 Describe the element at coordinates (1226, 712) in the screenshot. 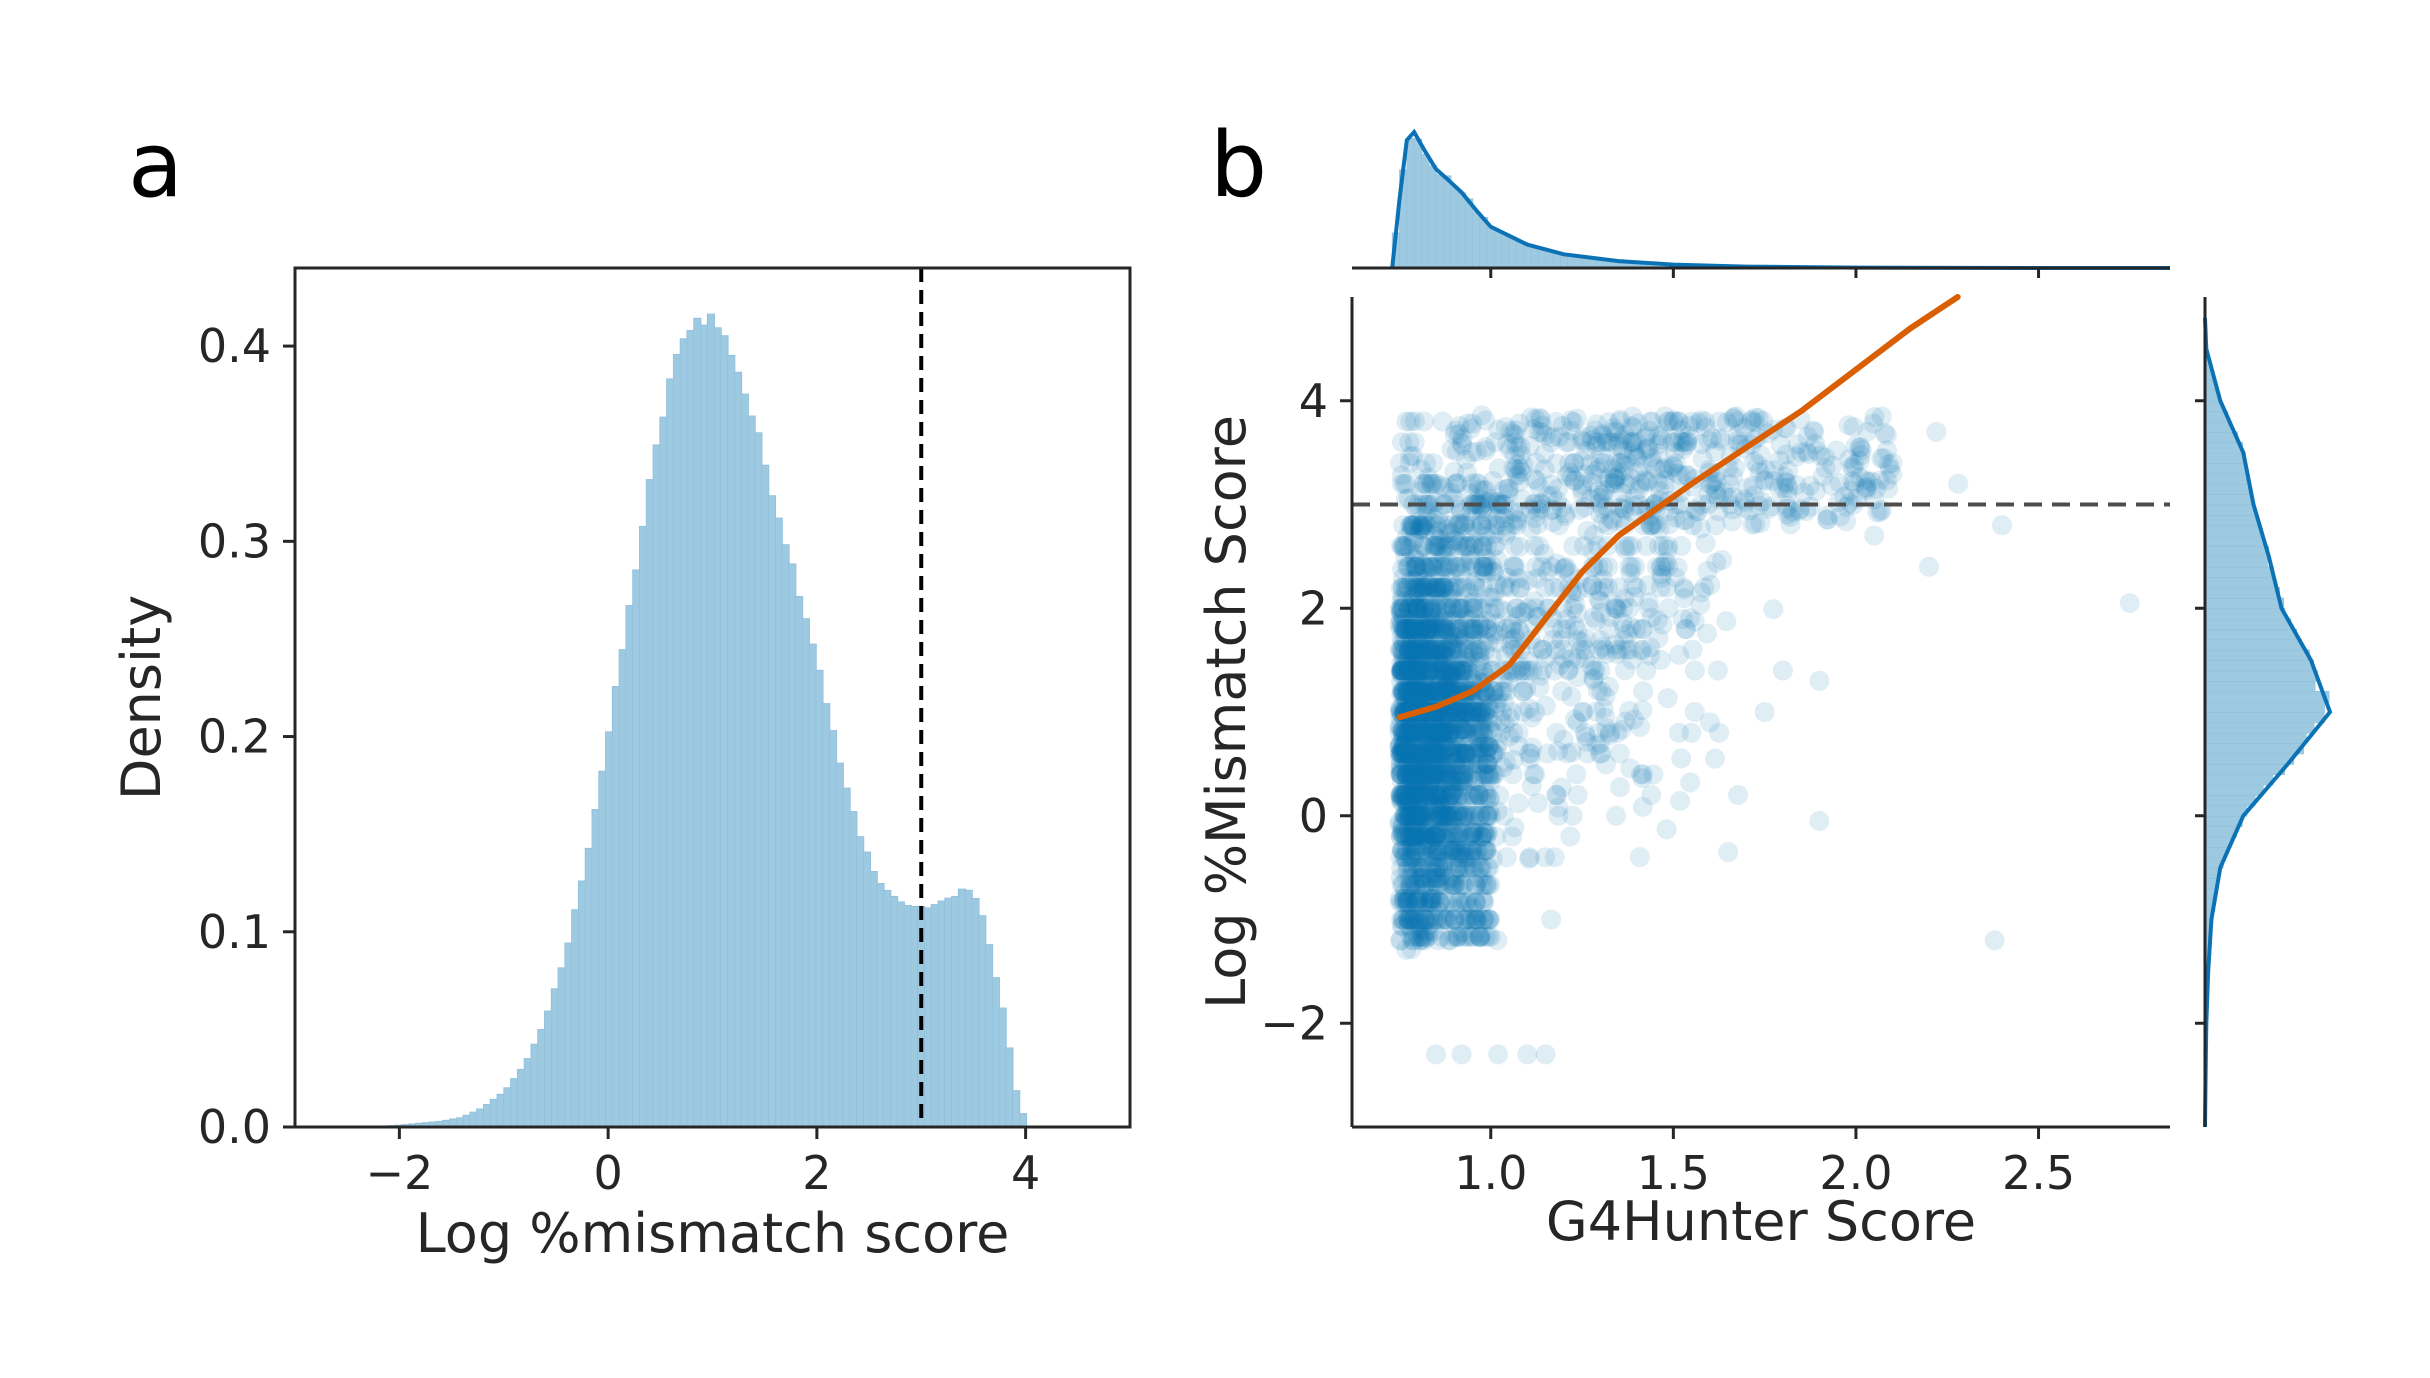

I see `y-axis-label: Log %Mismatch Score` at that location.